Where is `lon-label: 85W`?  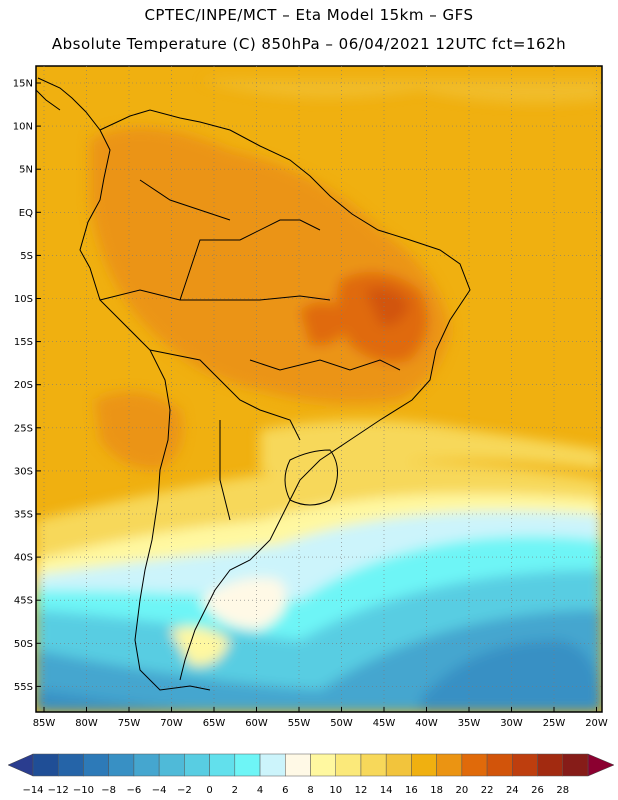 lon-label: 85W is located at coordinates (44, 723).